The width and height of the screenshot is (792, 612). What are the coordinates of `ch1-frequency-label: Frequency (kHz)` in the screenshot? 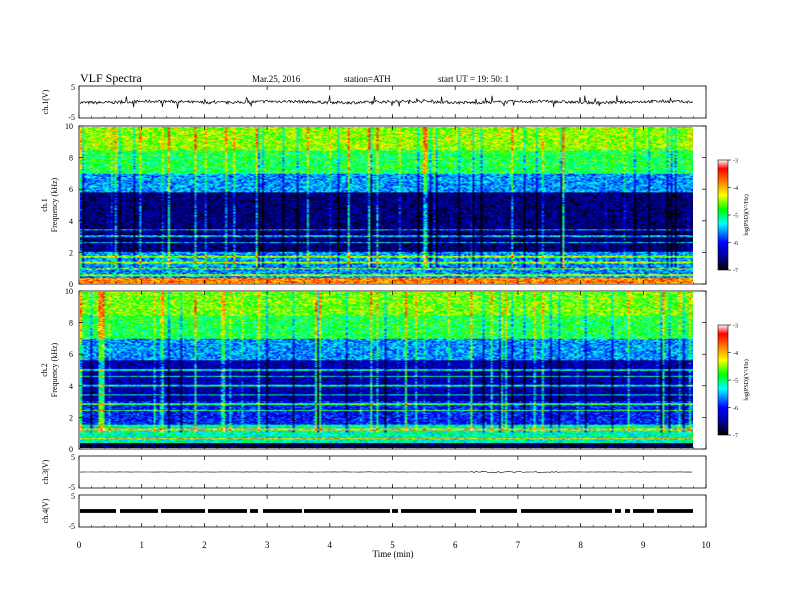 It's located at (54, 204).